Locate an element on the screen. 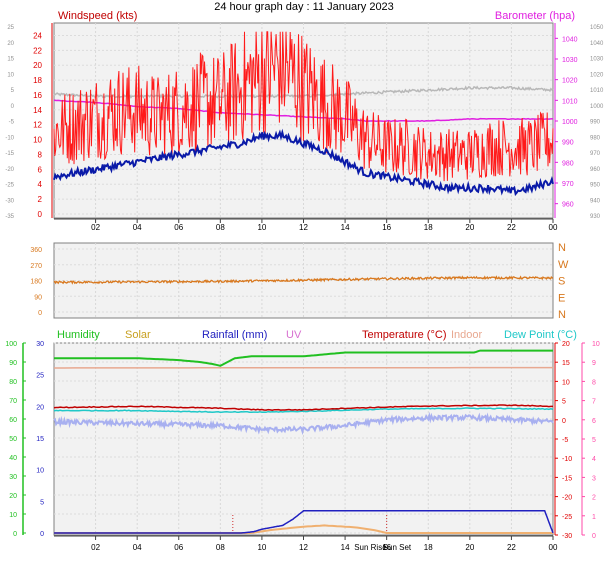 The width and height of the screenshot is (608, 561). temperature-tick-label: -20 is located at coordinates (567, 498).